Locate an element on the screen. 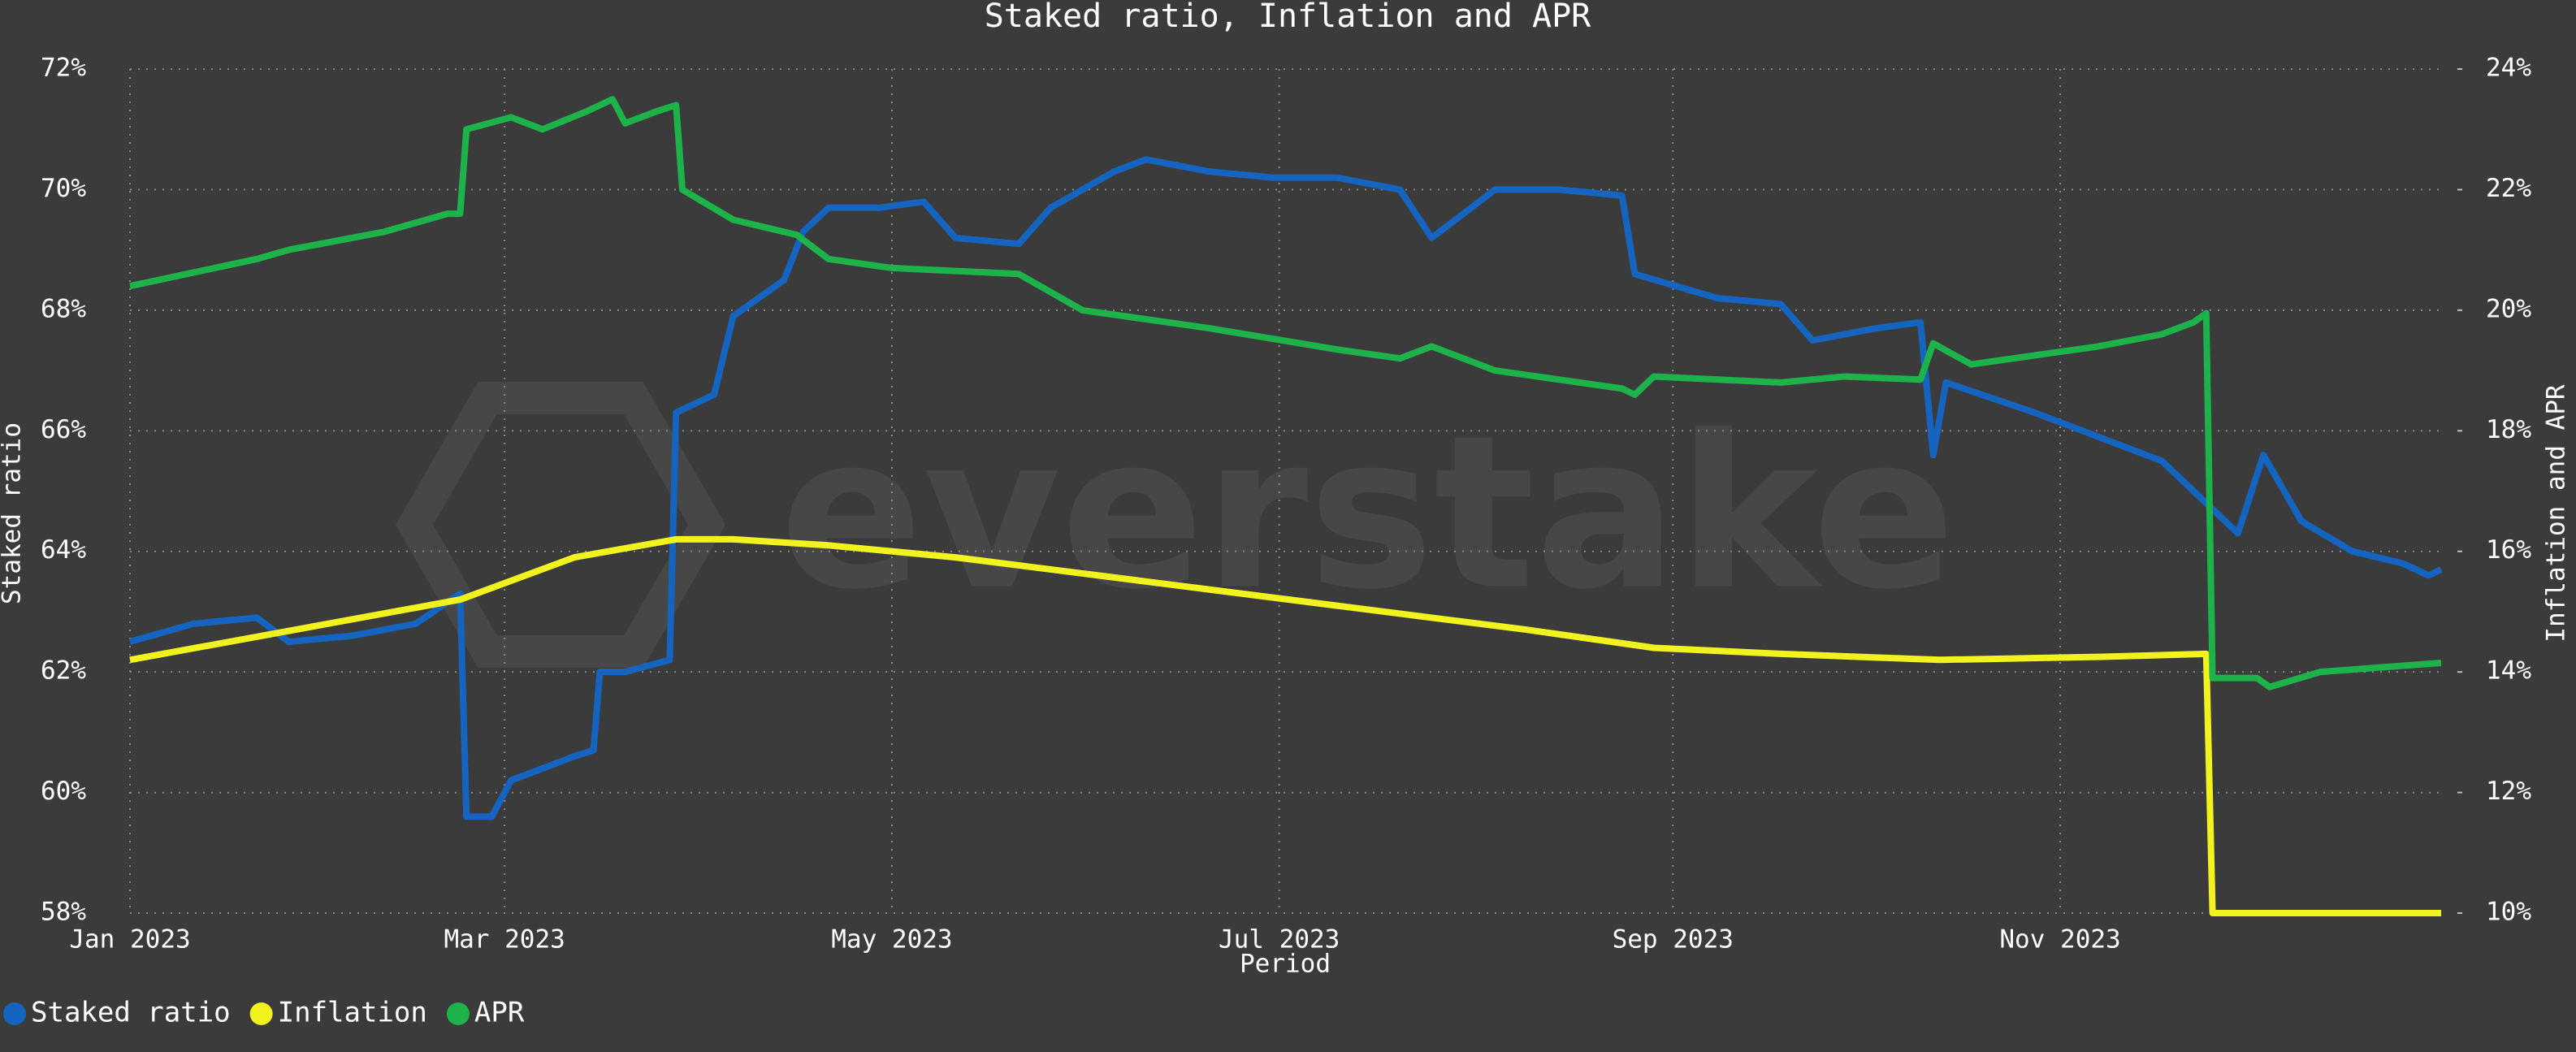 Image resolution: width=2576 pixels, height=1052 pixels. x-tick-label: Nov 2023 is located at coordinates (2059, 940).